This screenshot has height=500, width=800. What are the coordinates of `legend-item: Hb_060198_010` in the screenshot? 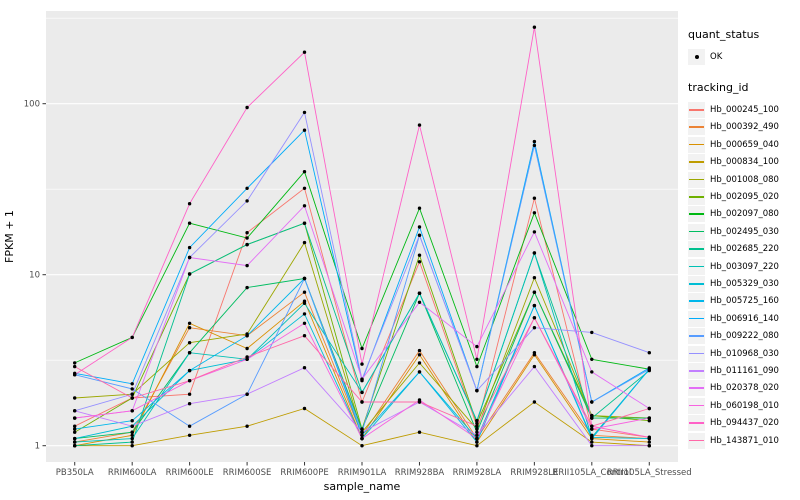 It's located at (744, 405).